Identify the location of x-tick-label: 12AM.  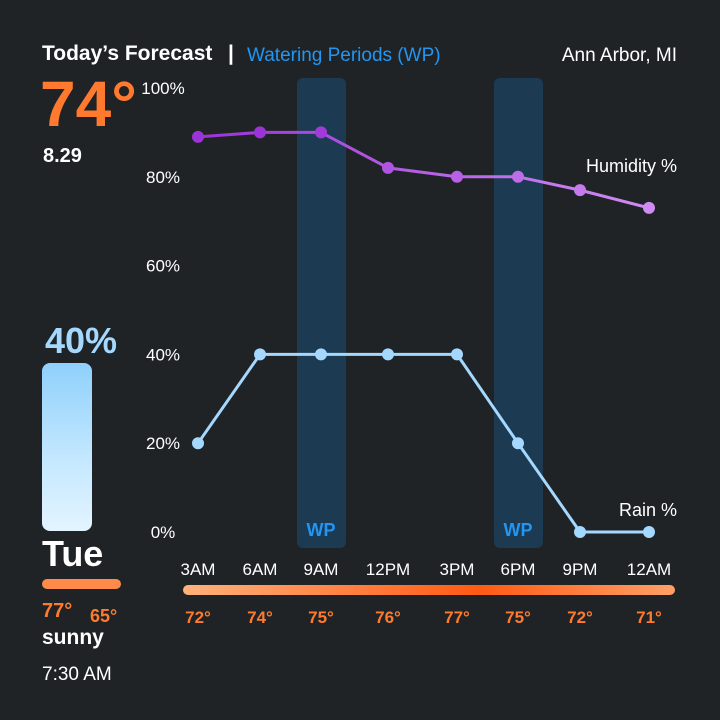
(649, 569).